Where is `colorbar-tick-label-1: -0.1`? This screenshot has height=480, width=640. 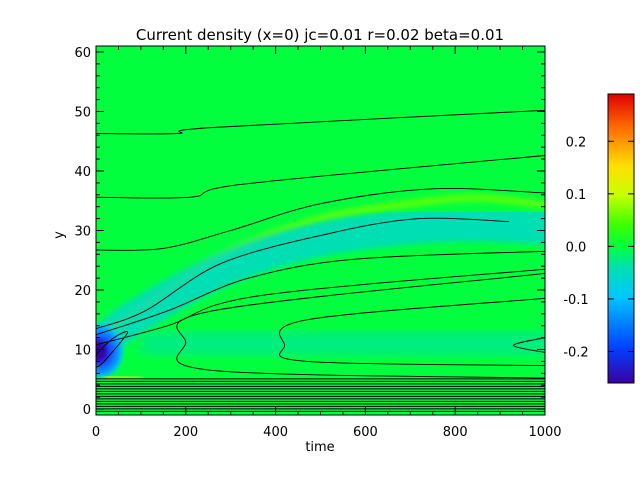
colorbar-tick-label-1: -0.1 is located at coordinates (575, 300).